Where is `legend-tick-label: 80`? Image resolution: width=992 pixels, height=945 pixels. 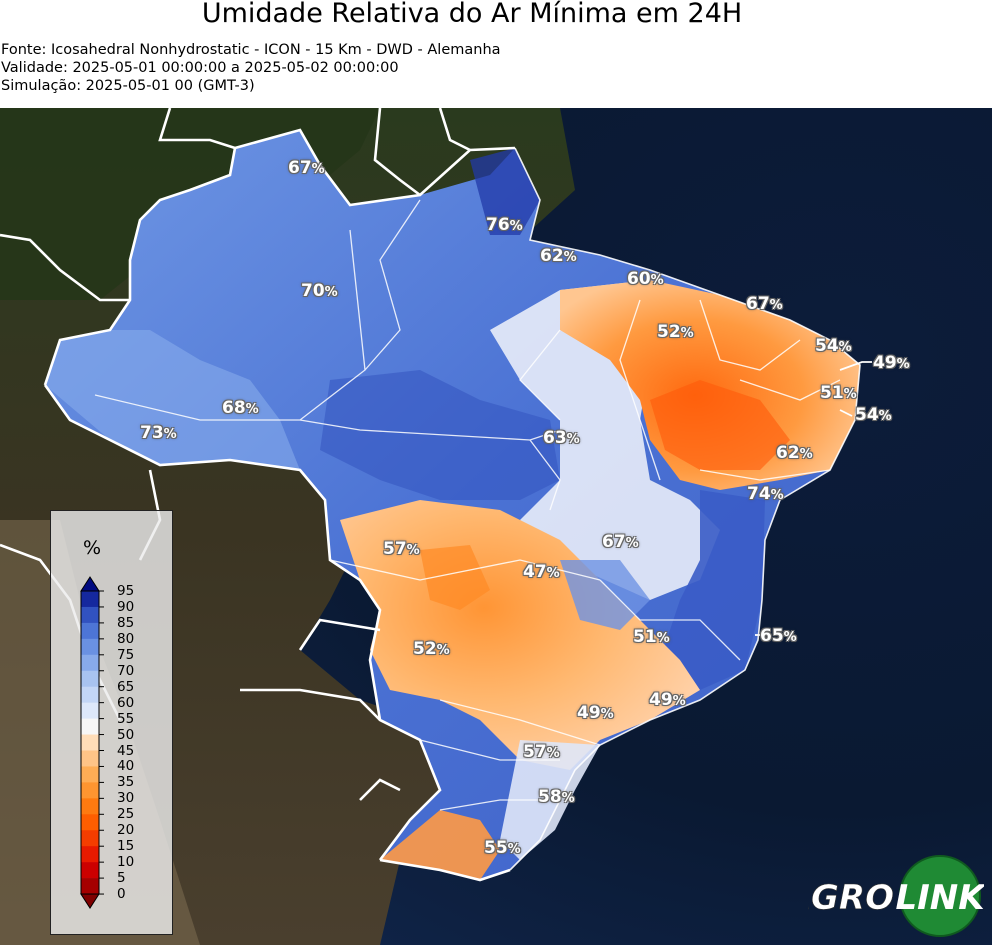
legend-tick-label: 80 is located at coordinates (126, 638).